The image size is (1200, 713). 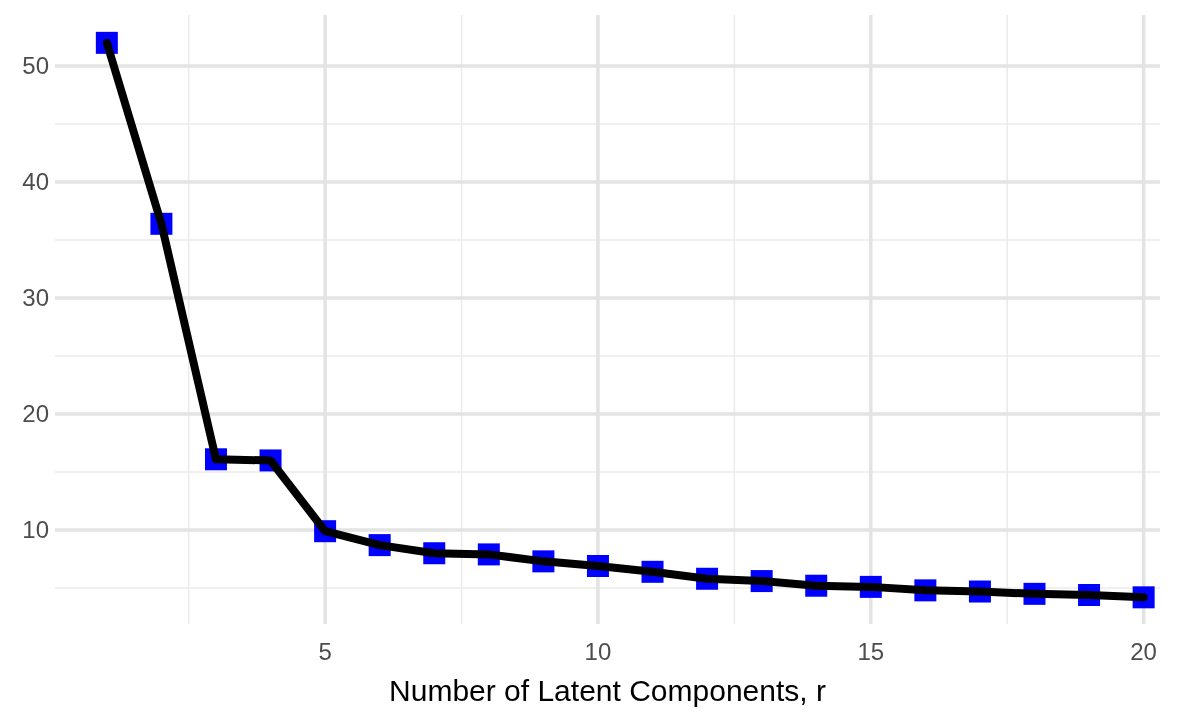 I want to click on y-tick-label: 30, so click(x=35, y=298).